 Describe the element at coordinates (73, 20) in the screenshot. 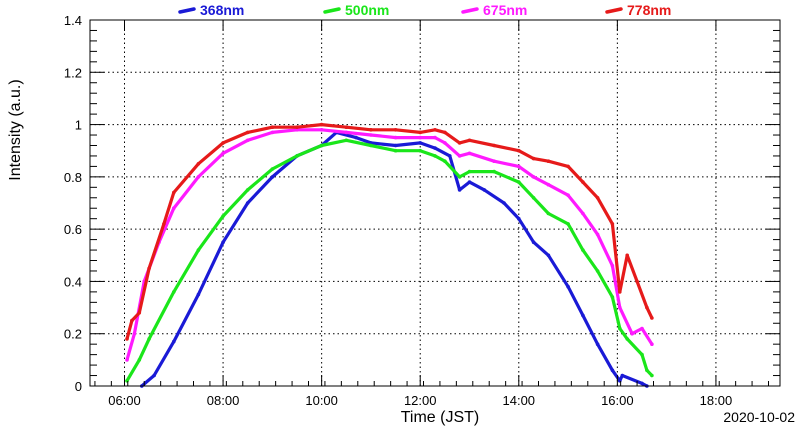

I see `y-tick-label: 1.4` at that location.